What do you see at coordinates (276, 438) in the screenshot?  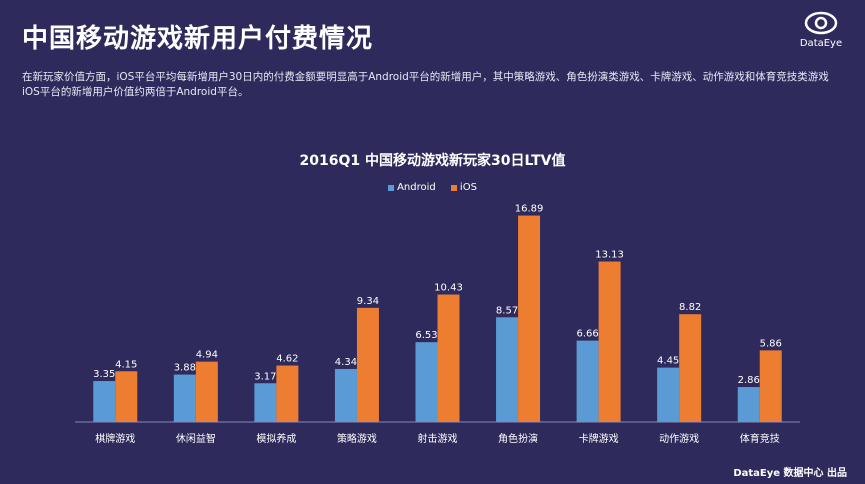 I see `category-label: 模拟养成` at bounding box center [276, 438].